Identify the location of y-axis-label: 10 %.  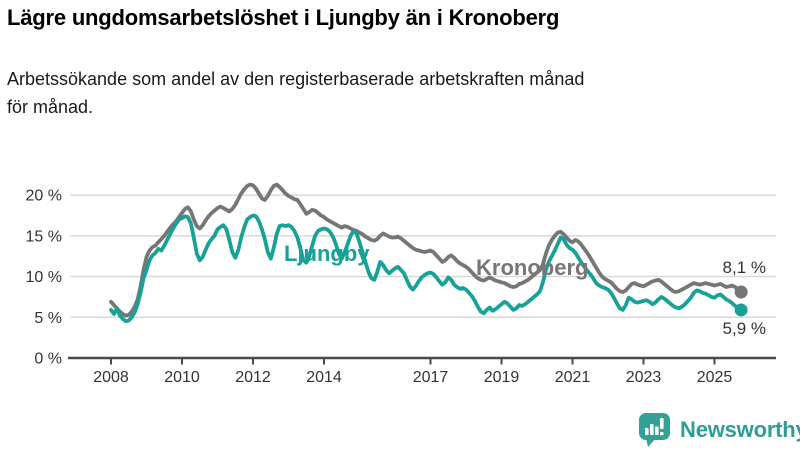
(44, 277).